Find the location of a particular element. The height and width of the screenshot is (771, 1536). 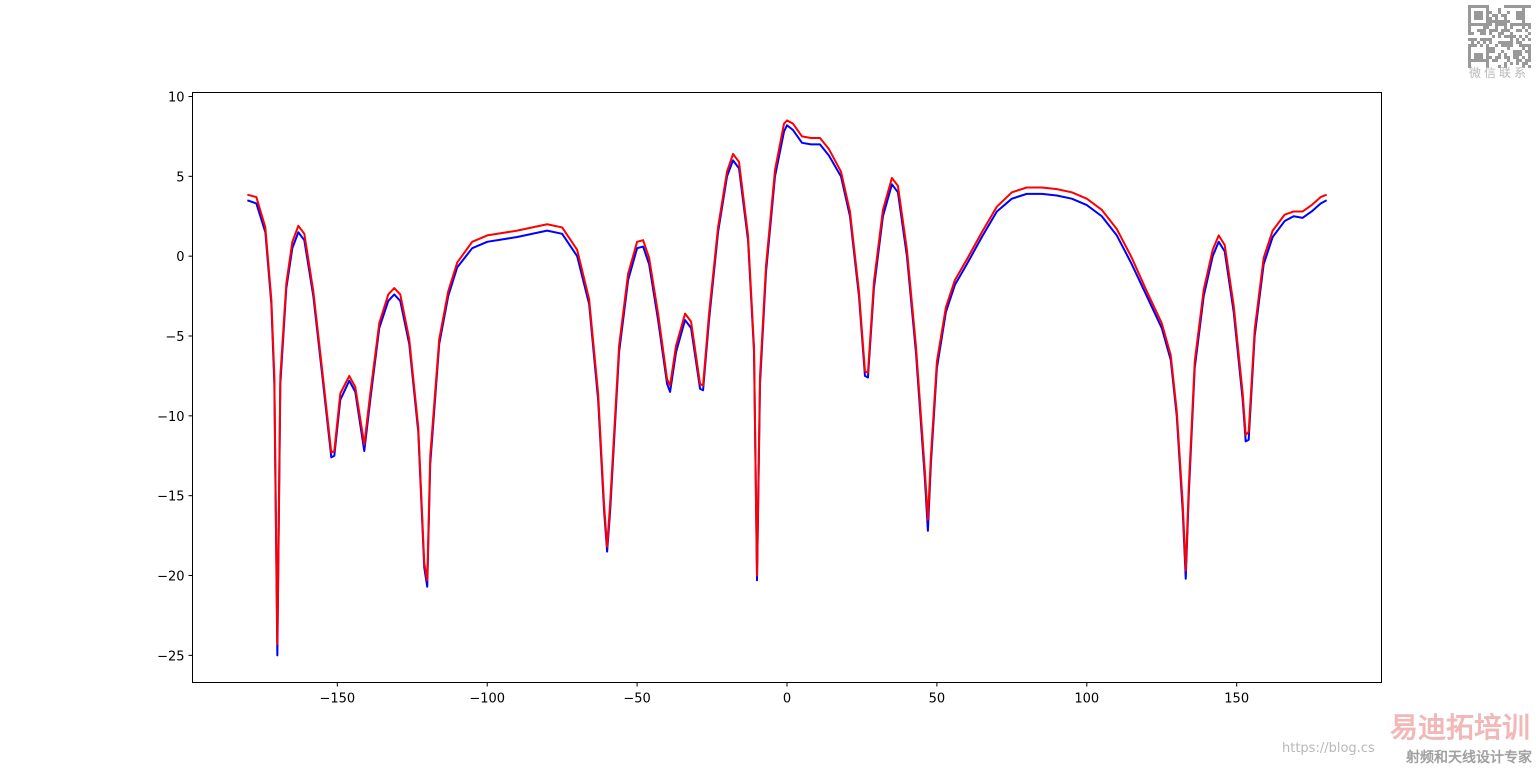

x-tick-label: 100 is located at coordinates (1086, 699).